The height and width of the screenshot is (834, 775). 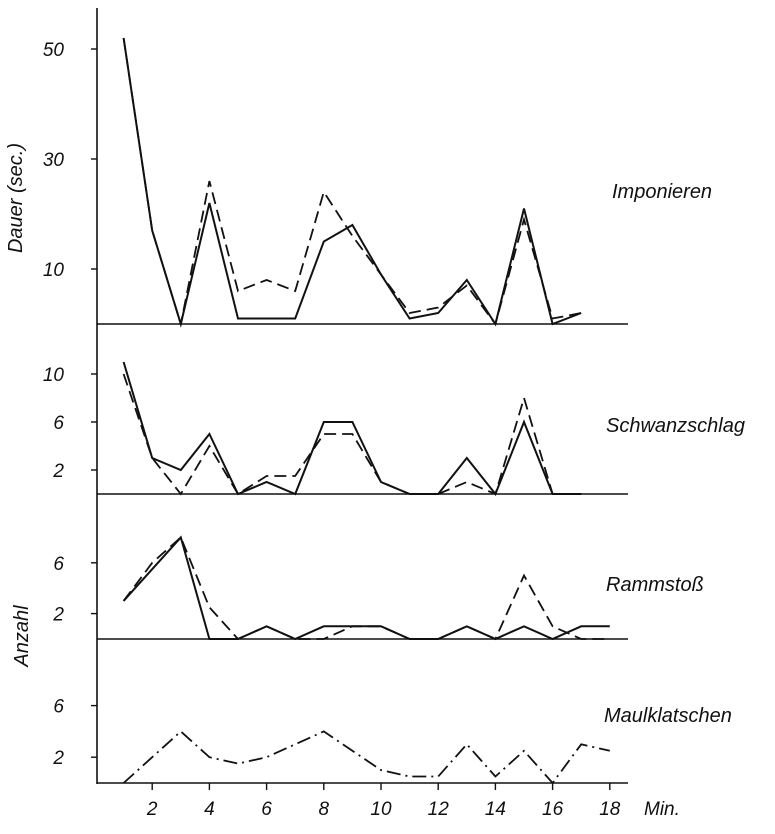 What do you see at coordinates (58, 758) in the screenshot?
I see `panel-4-ytick-label: 2` at bounding box center [58, 758].